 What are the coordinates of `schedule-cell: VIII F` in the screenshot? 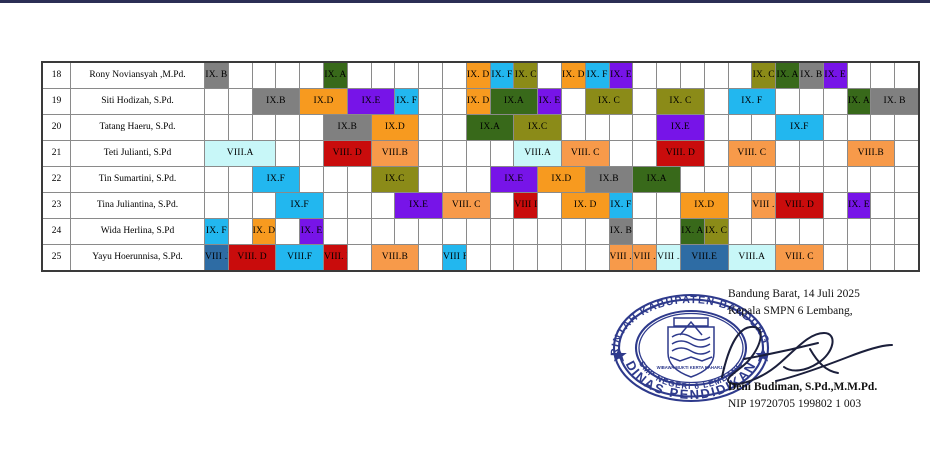 It's located at (454, 258).